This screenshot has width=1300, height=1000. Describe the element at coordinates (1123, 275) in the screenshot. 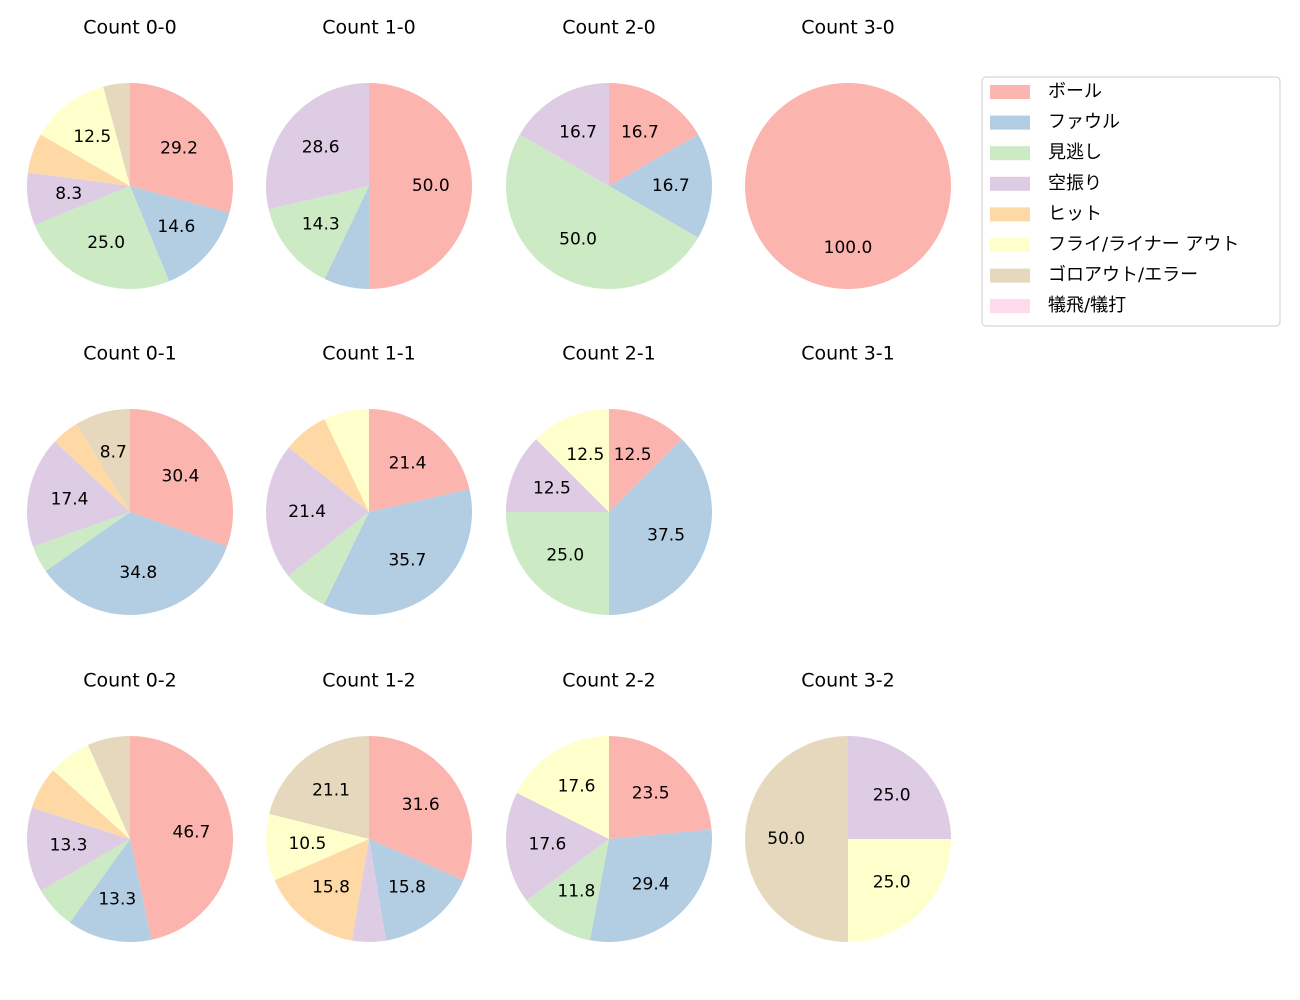

I see `legend-label: ゴロアウト/エラー` at that location.